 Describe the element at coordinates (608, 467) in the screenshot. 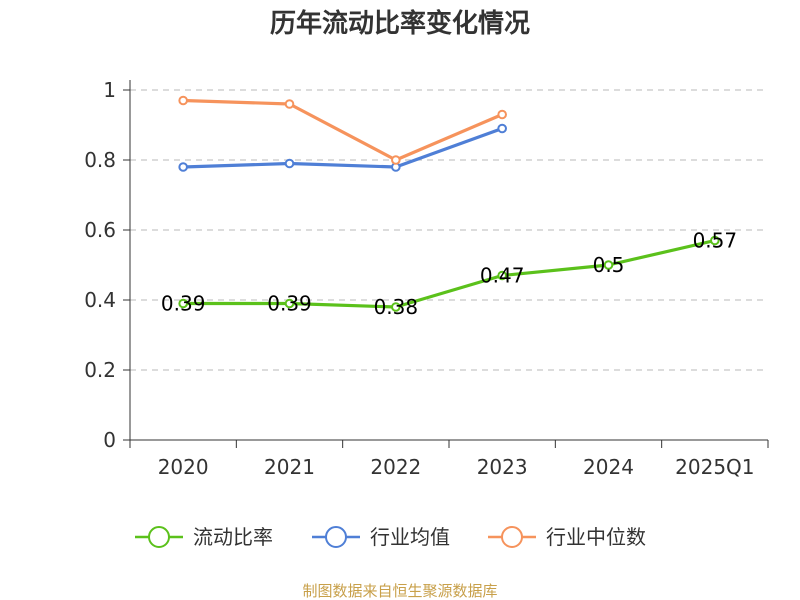

I see `x-tick-label: 2024` at that location.